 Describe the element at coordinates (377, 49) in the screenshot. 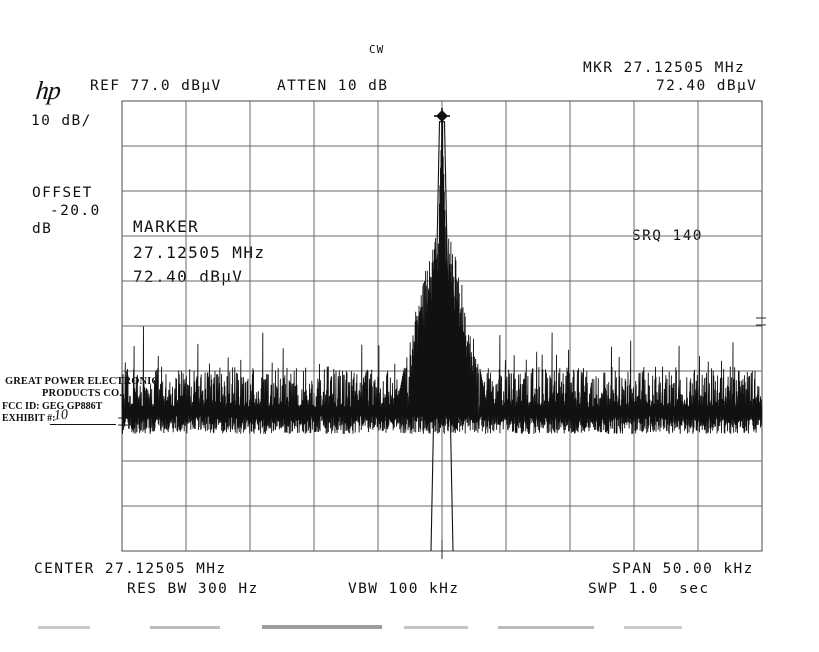

I see `mode-indicator: CW` at that location.